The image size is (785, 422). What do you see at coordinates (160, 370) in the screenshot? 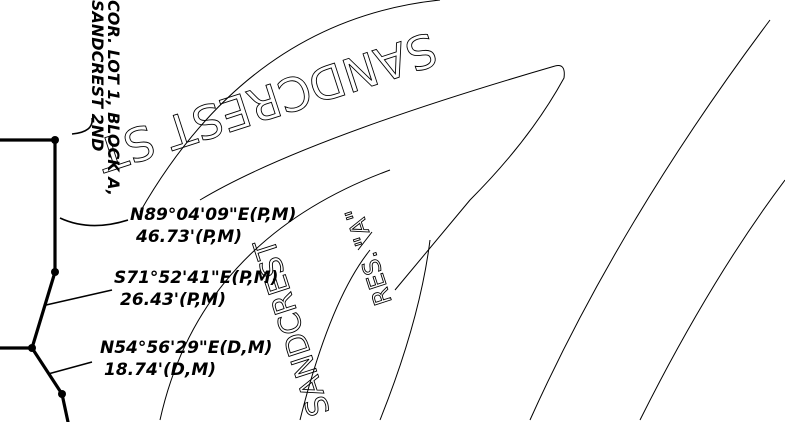
I see `call-3-distance: 18.74'(D,M)` at bounding box center [160, 370].